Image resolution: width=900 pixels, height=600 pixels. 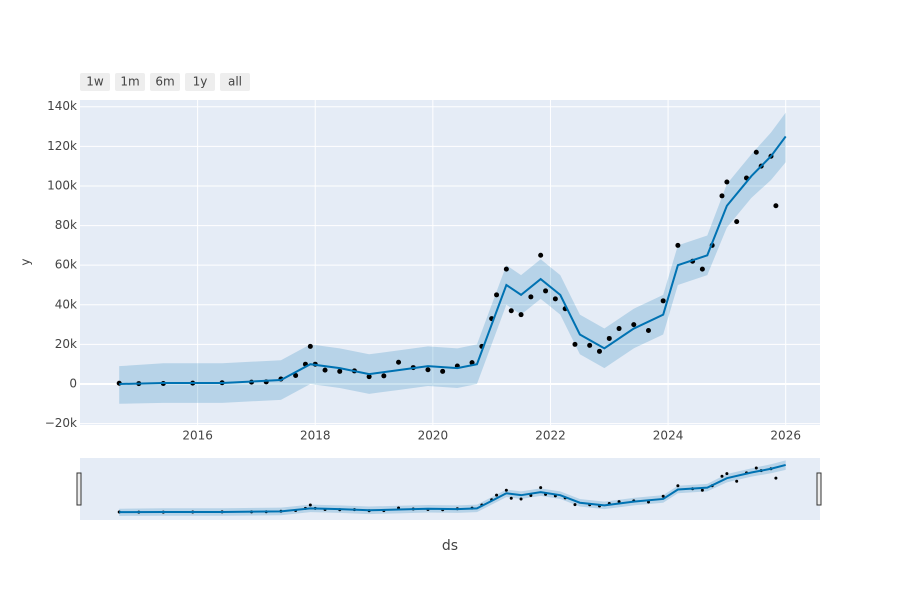 I want to click on y-tick-label: 60k, so click(x=66, y=265).